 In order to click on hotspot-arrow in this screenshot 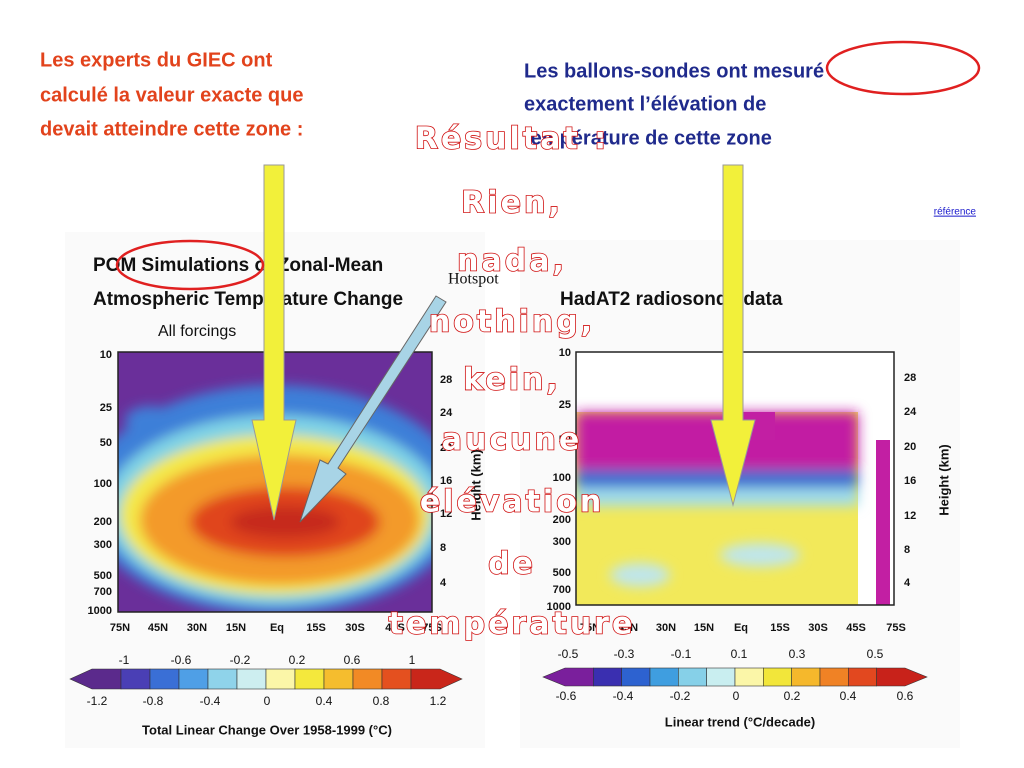, I will do `click(373, 409)`.